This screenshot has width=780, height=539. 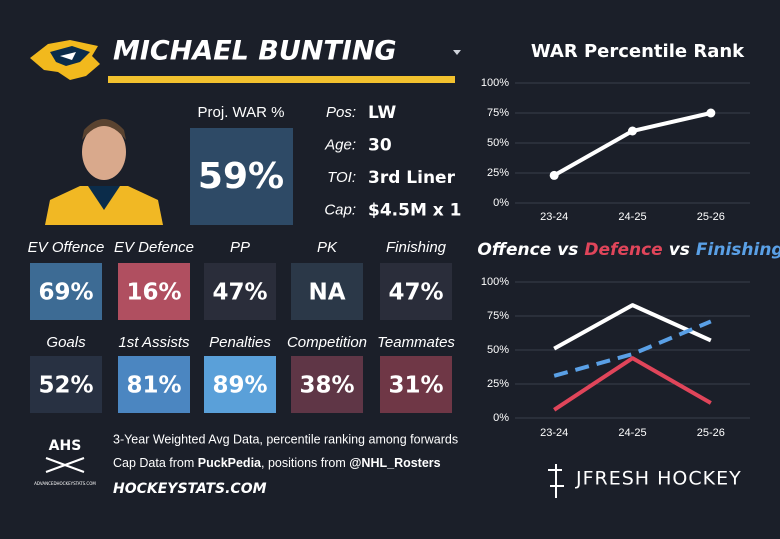 What do you see at coordinates (240, 342) in the screenshot?
I see `tile-label: Penalties` at bounding box center [240, 342].